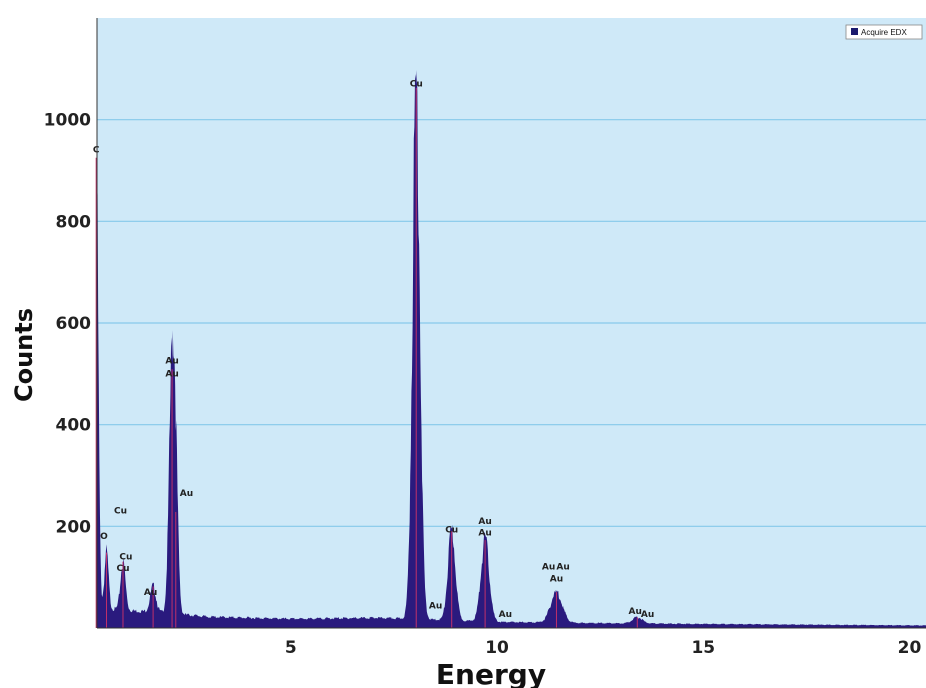 This screenshot has height=688, width=926. What do you see at coordinates (104, 537) in the screenshot?
I see `peak-label: O` at bounding box center [104, 537].